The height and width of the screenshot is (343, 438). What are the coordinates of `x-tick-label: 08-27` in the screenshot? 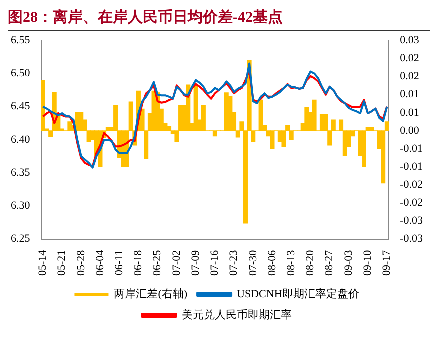 It's located at (330, 263).